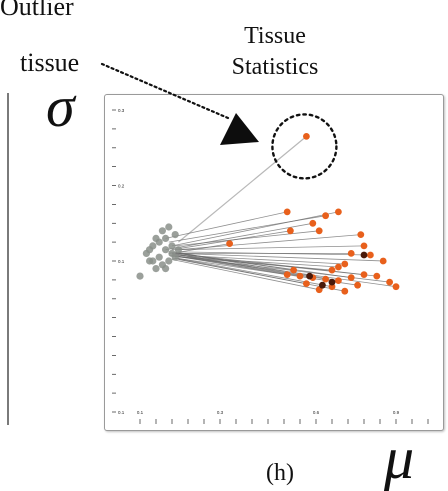 Image resolution: width=448 pixels, height=491 pixels. I want to click on outlier-highlight-circle, so click(304, 146).